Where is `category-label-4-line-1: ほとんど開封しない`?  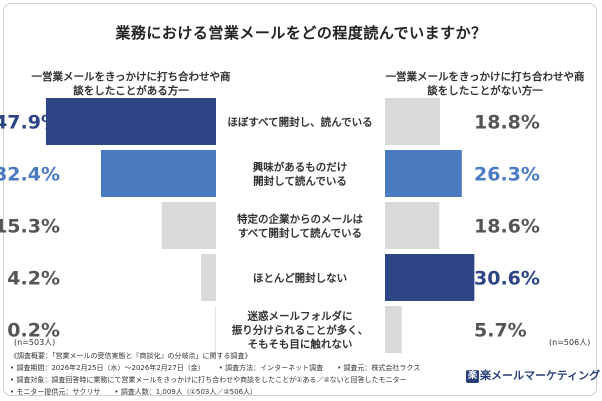
category-label-4-line-1: ほとんど開封しない is located at coordinates (300, 278).